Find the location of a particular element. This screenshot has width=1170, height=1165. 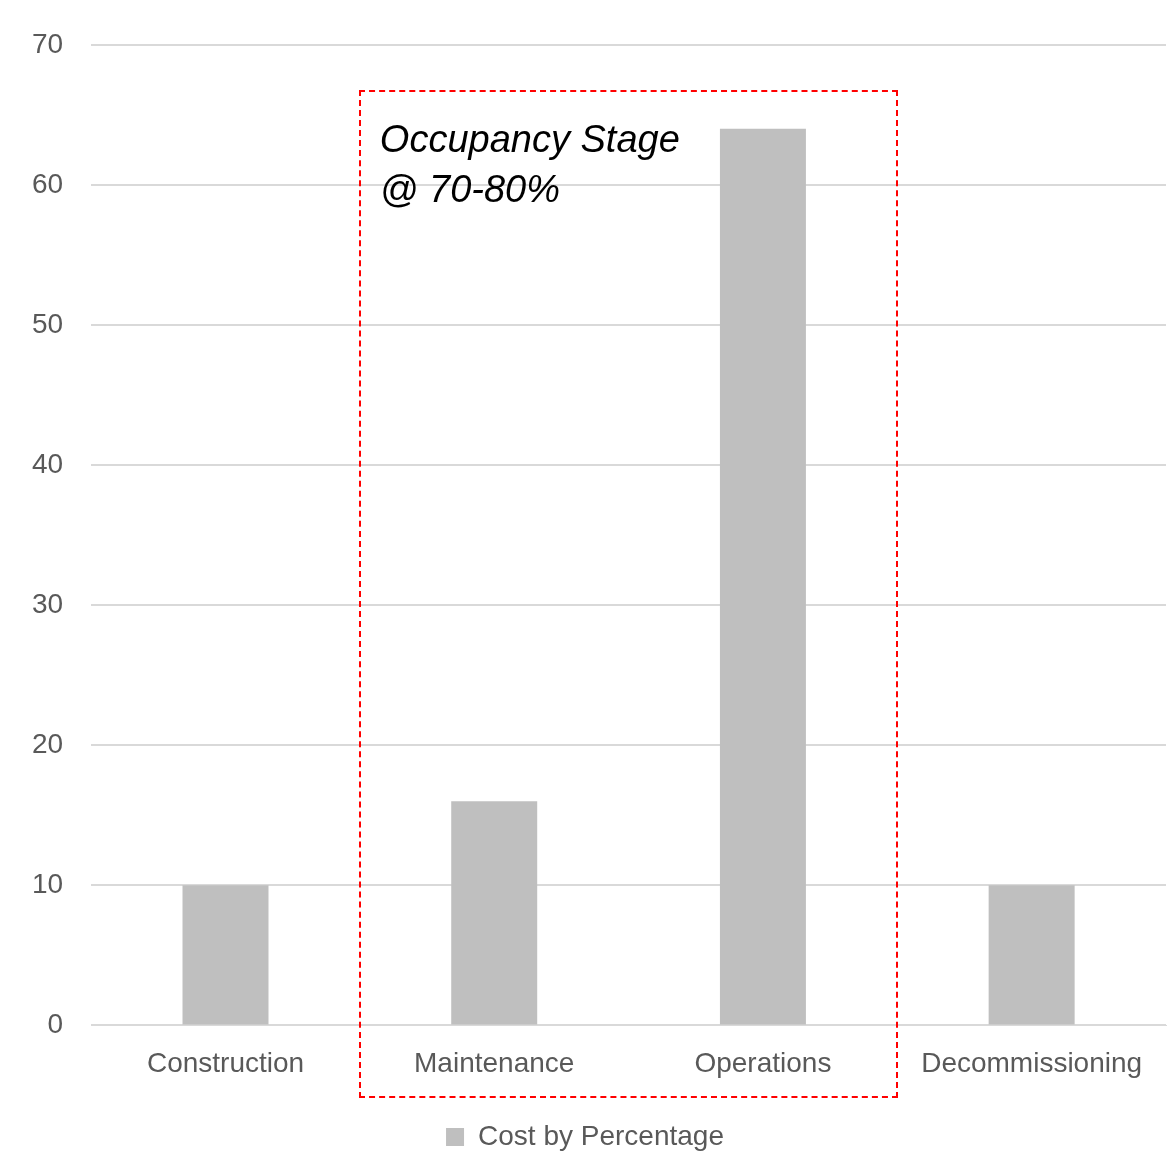

y-tick-label: 50 is located at coordinates (47, 323).